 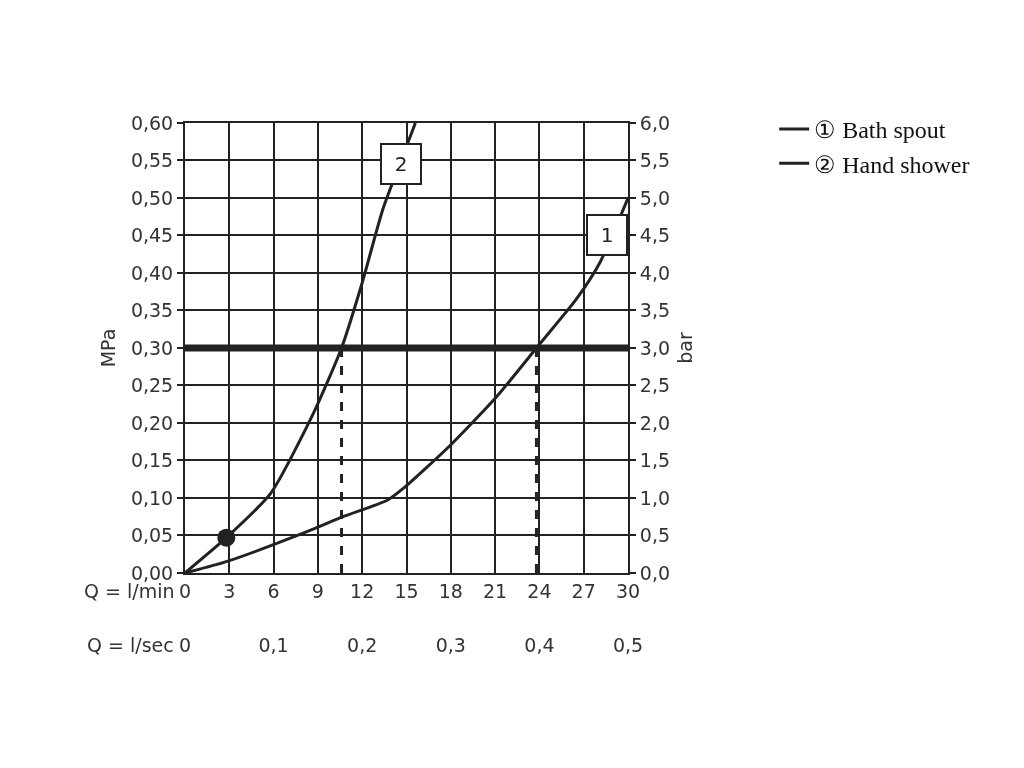 I want to click on x-tick-label: 0, so click(x=185, y=590).